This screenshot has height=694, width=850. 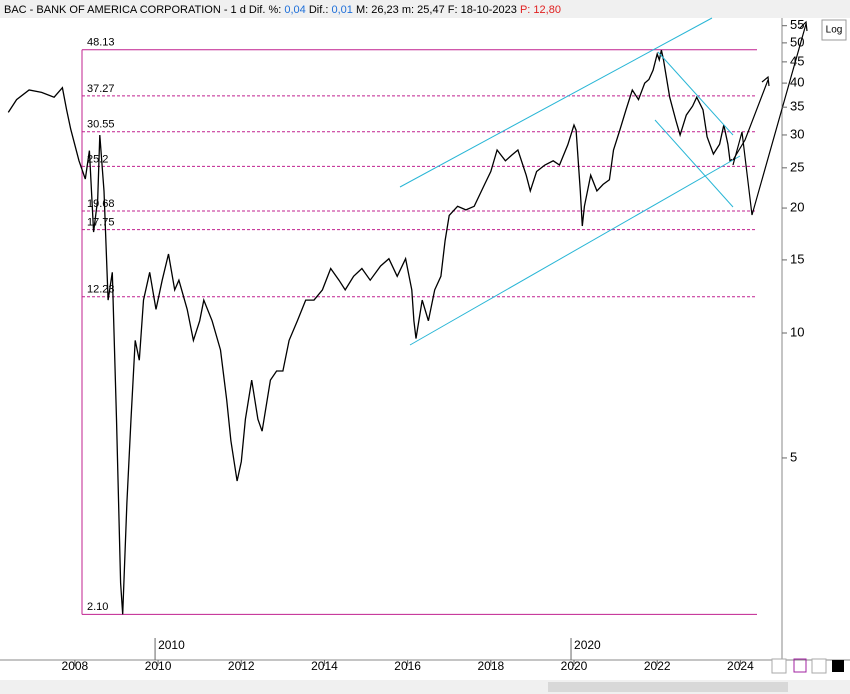 I want to click on log-button, so click(x=834, y=30).